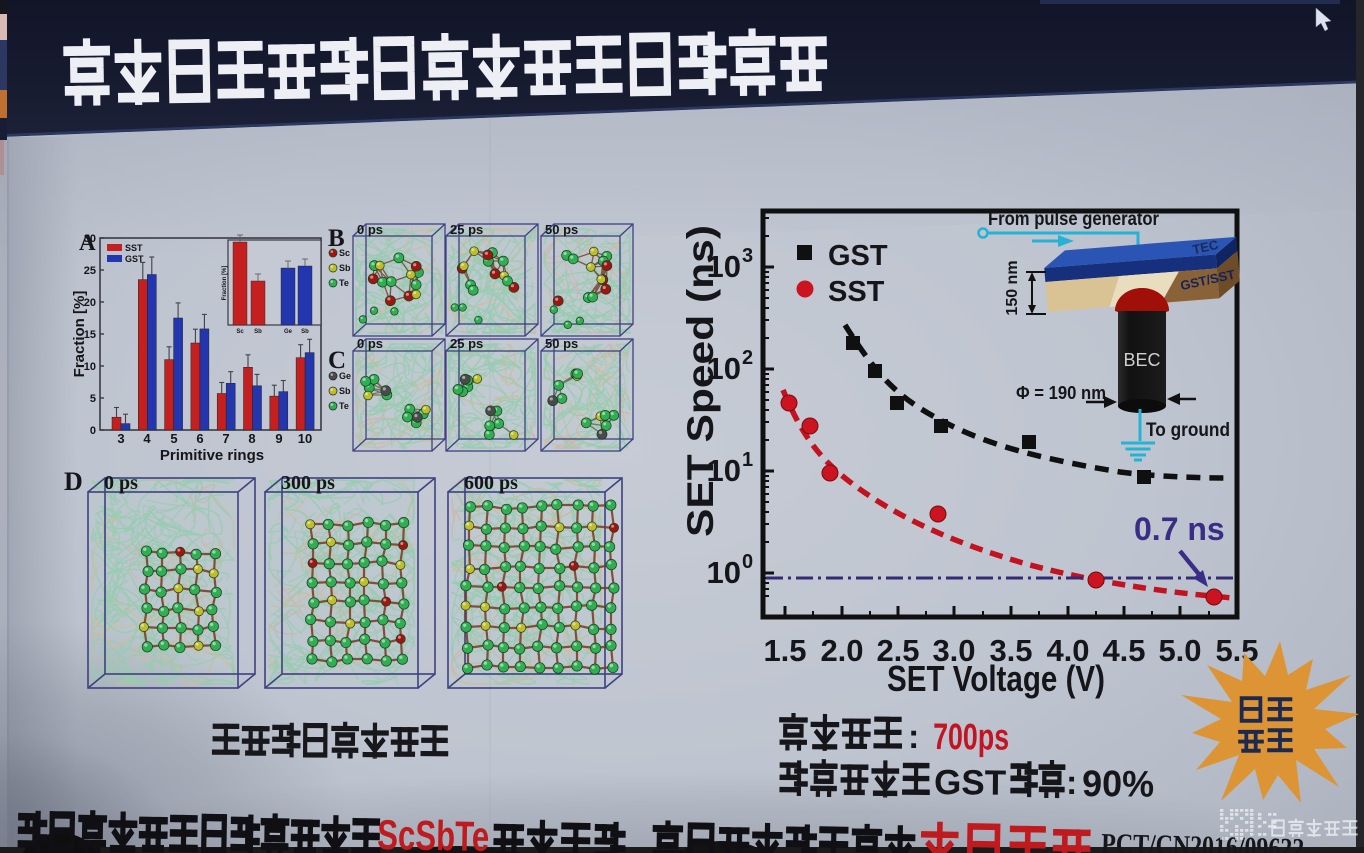 The image size is (1364, 853). I want to click on svg-text: TEC, so click(1205, 247).